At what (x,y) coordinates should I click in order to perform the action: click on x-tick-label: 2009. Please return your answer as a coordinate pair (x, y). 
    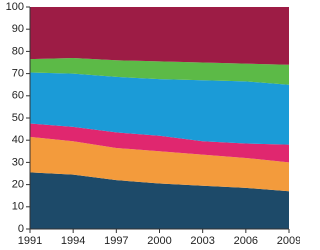
    Looking at the image, I should click on (288, 241).